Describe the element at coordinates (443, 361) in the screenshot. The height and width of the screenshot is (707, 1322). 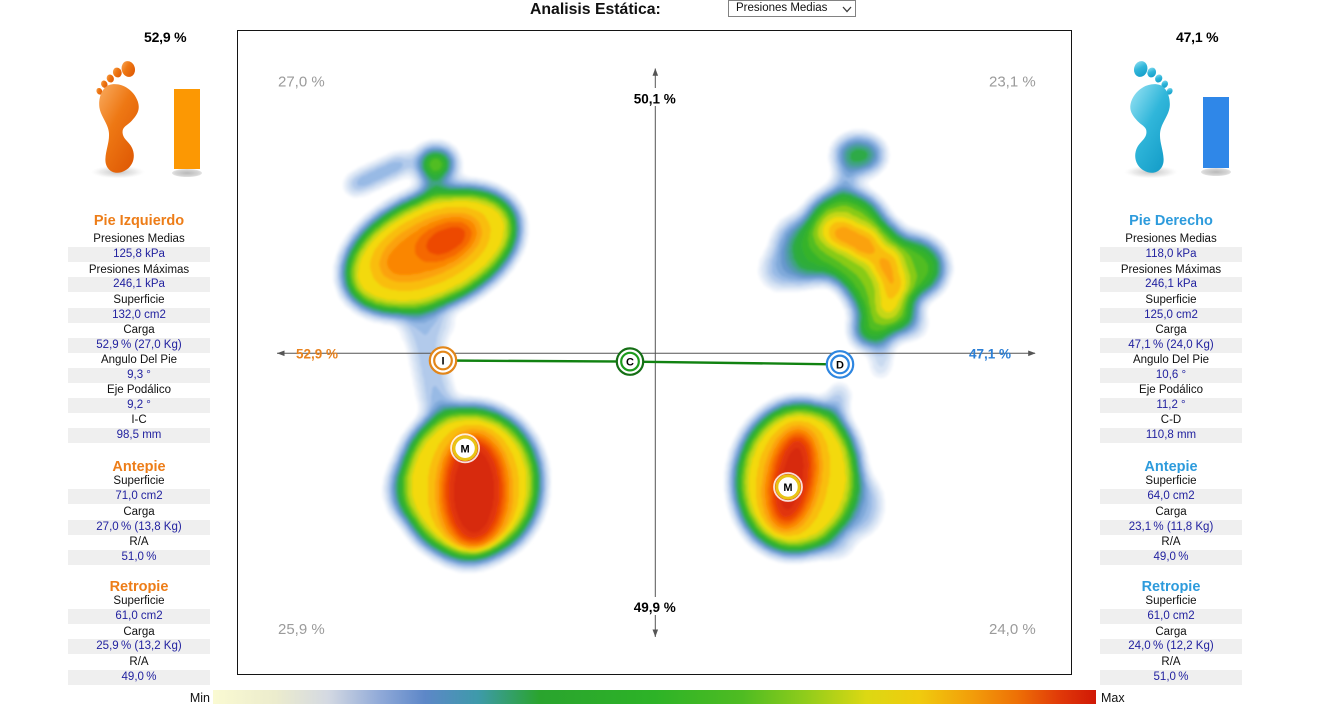
I see `svg-text: I` at that location.